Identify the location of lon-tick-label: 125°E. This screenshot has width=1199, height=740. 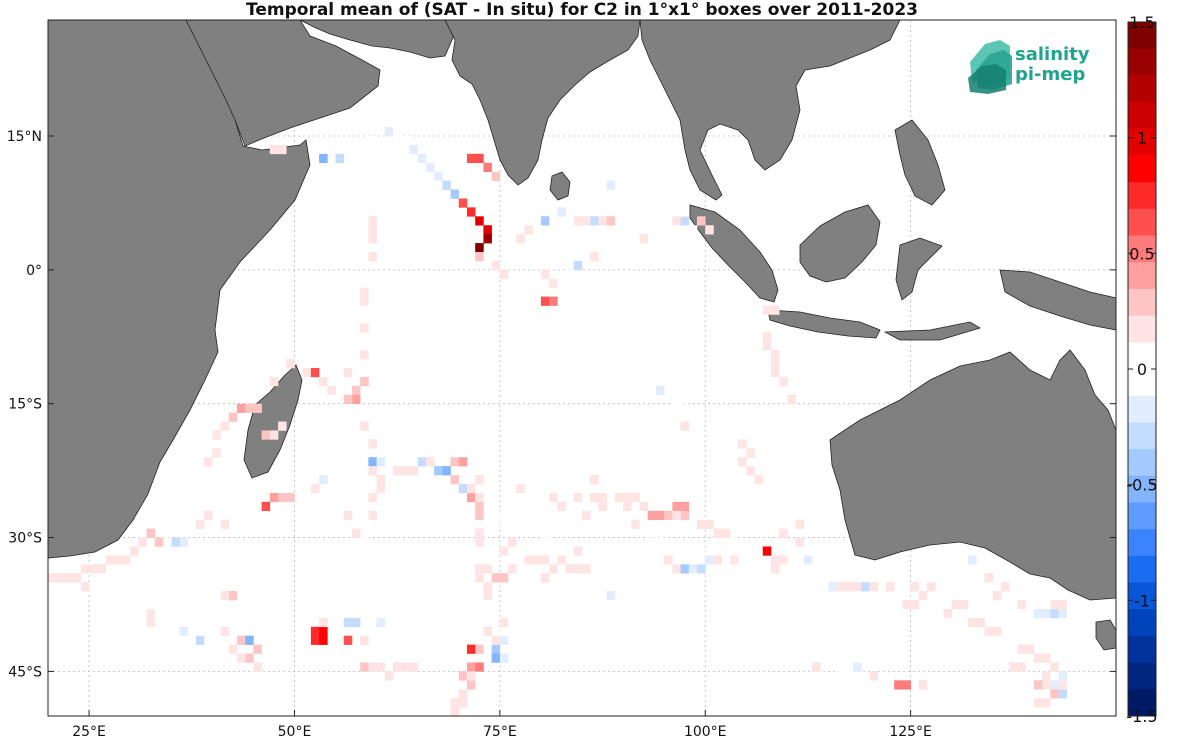
(910, 732).